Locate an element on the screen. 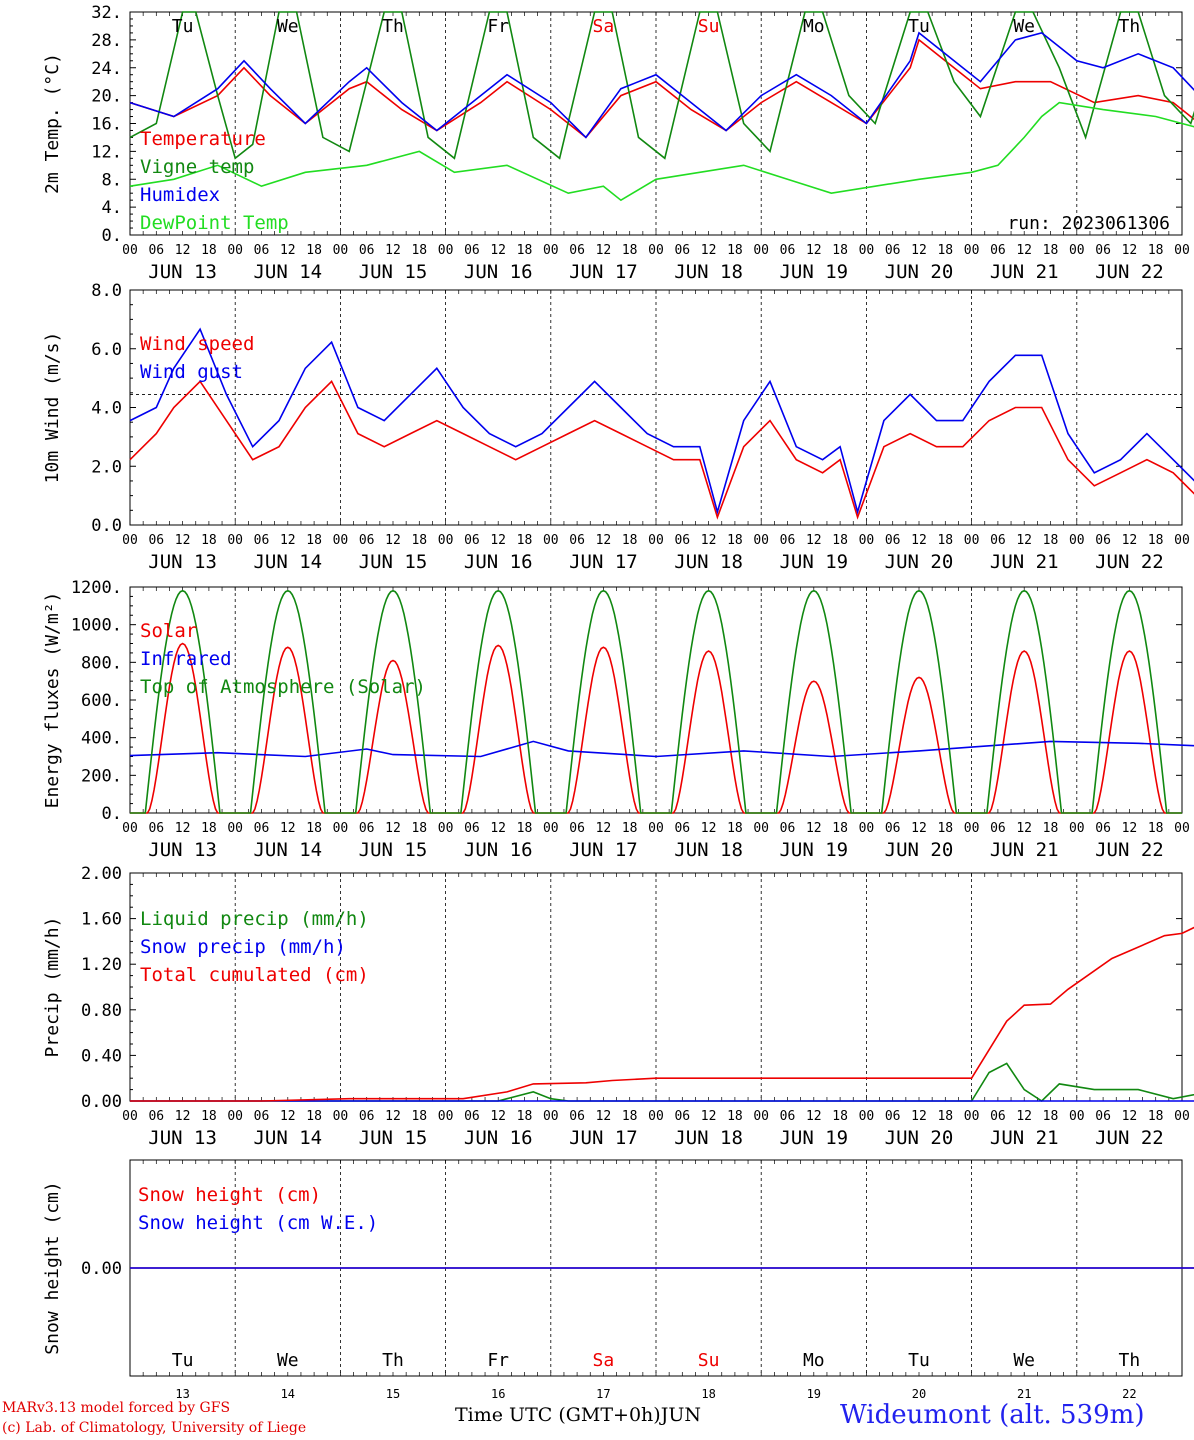 The width and height of the screenshot is (1194, 1440). series-line-temperature is located at coordinates (661, 88).